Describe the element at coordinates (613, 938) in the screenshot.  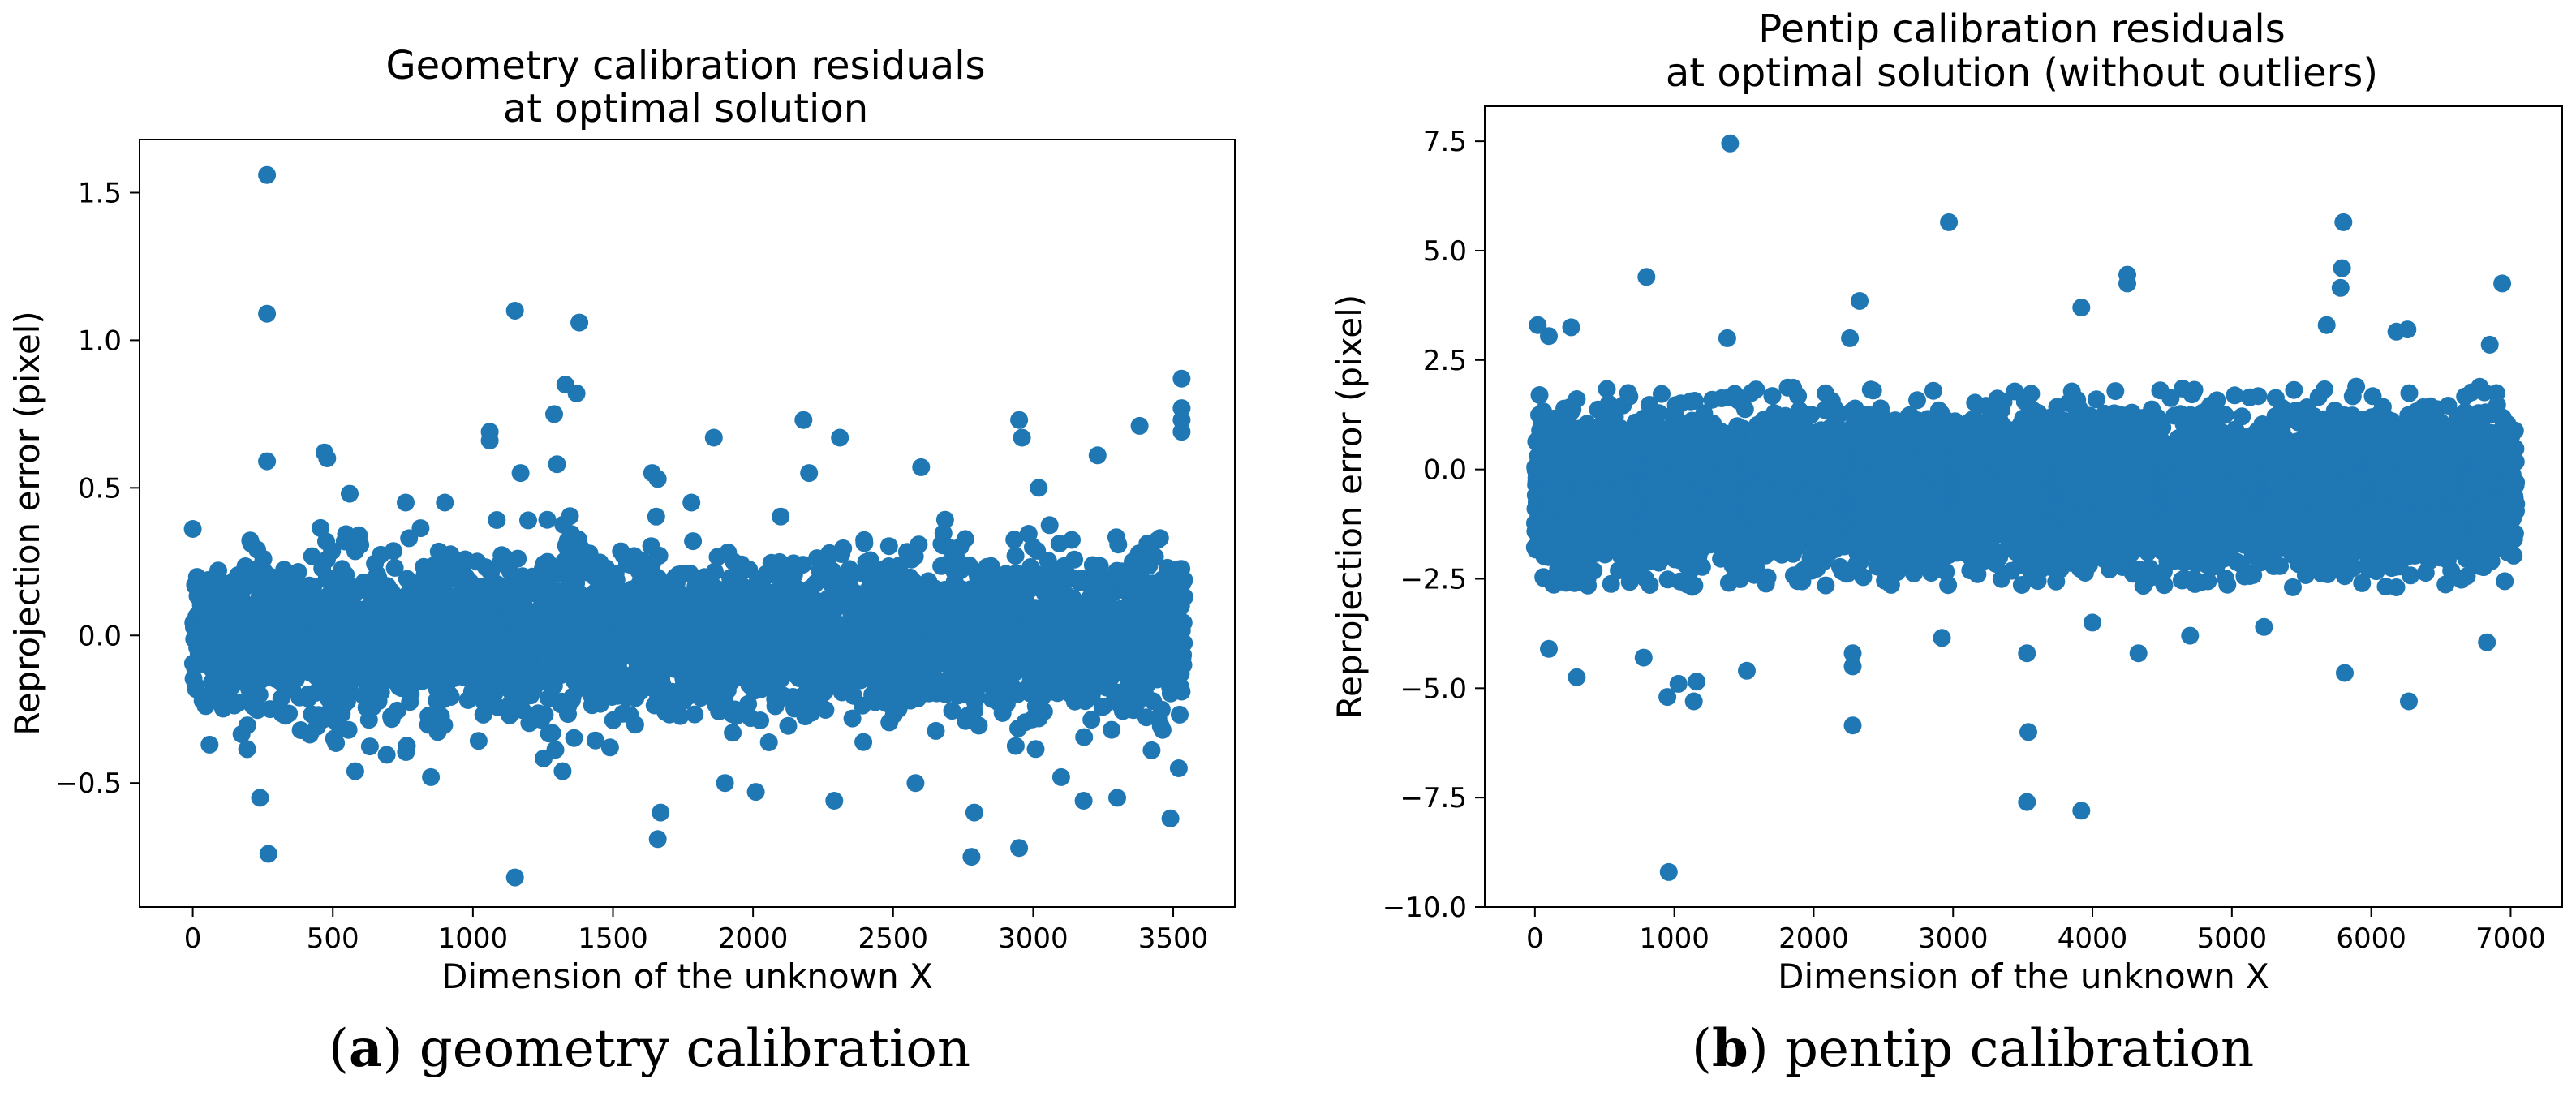
I see `x-tick-label: 1500` at that location.